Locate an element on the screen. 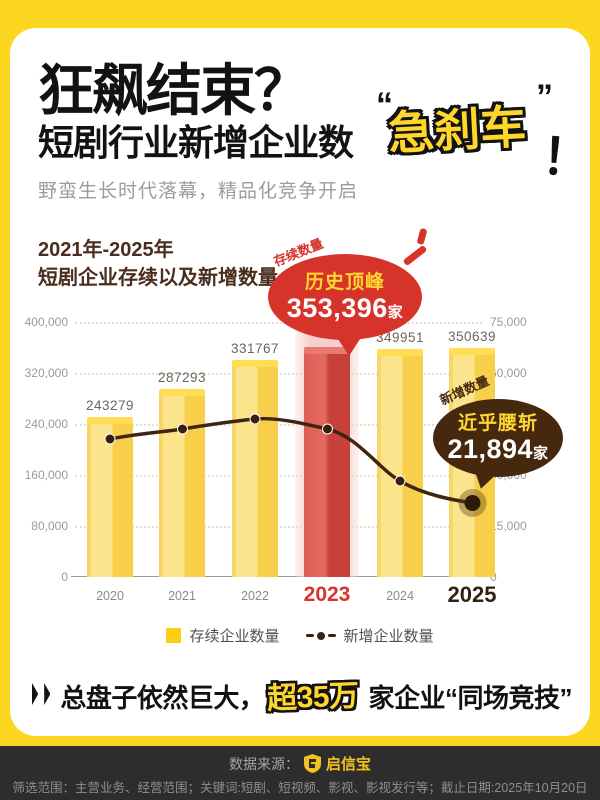 The width and height of the screenshot is (600, 800). left-axis-tick: 160,000 is located at coordinates (46, 475).